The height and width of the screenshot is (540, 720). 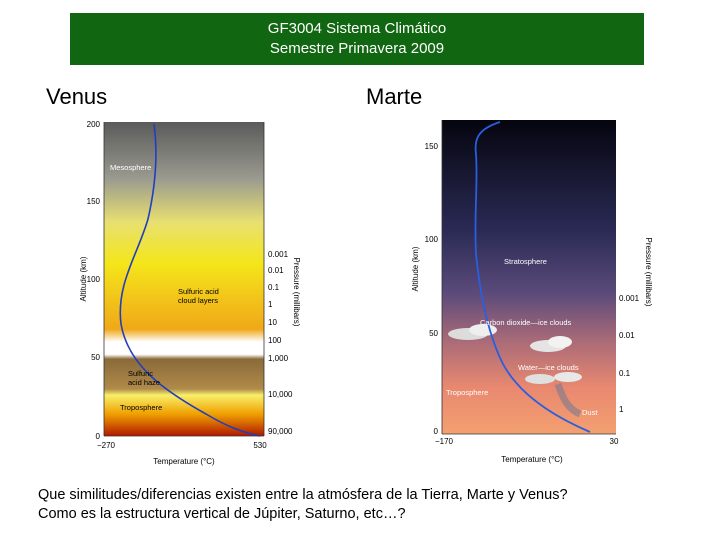 I want to click on venus-temp-tick-max: 530, so click(x=260, y=445).